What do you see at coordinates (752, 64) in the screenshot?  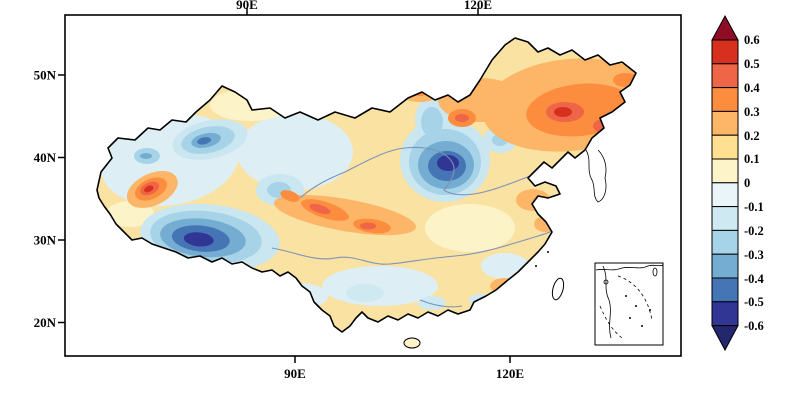 I see `colorbar-label: 0.5` at bounding box center [752, 64].